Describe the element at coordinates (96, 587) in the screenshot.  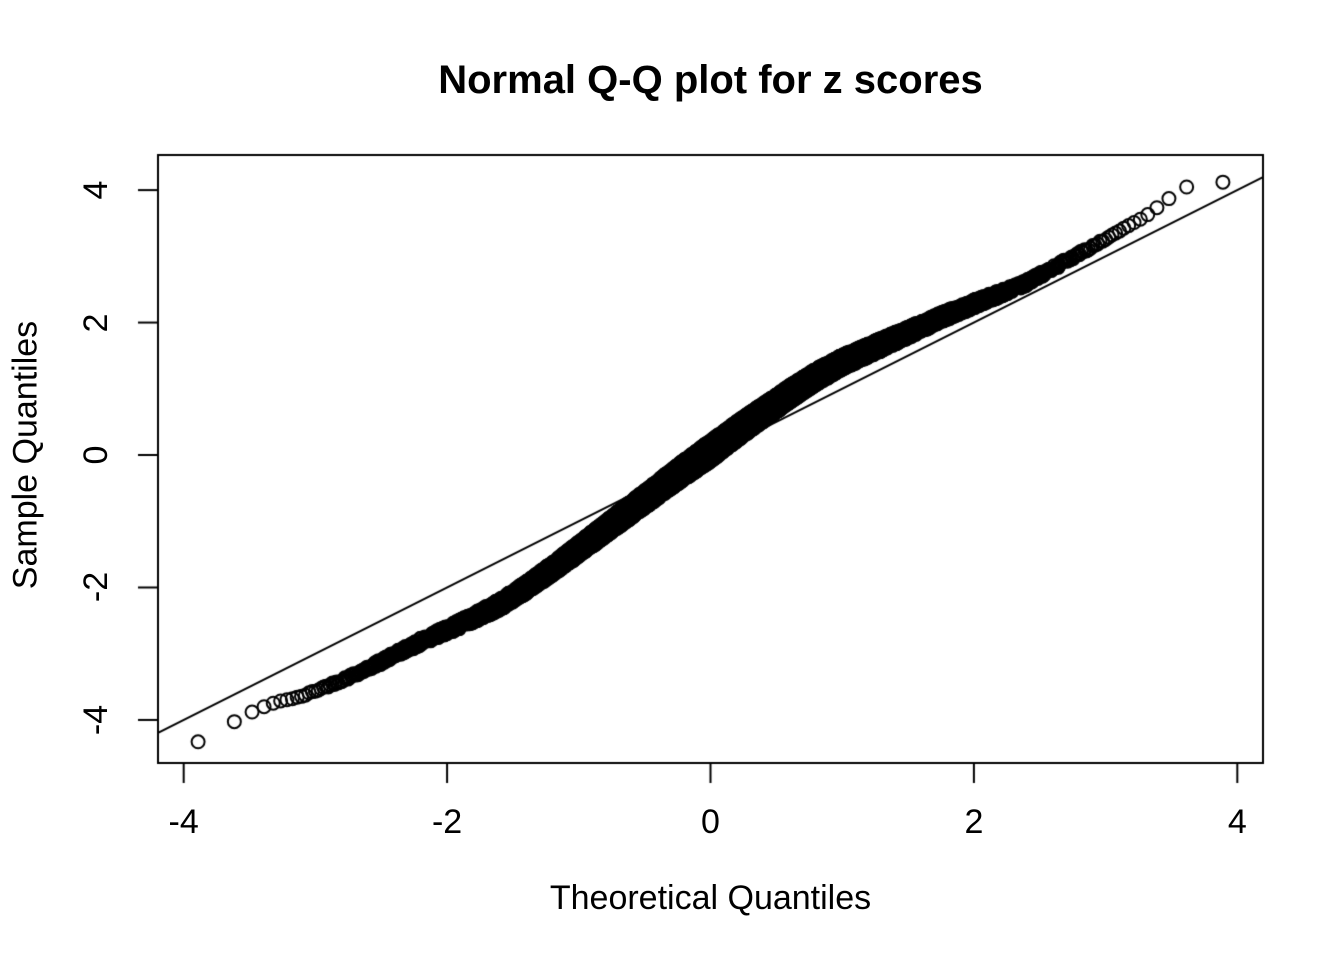
I see `y-tick-label--2: -2` at that location.